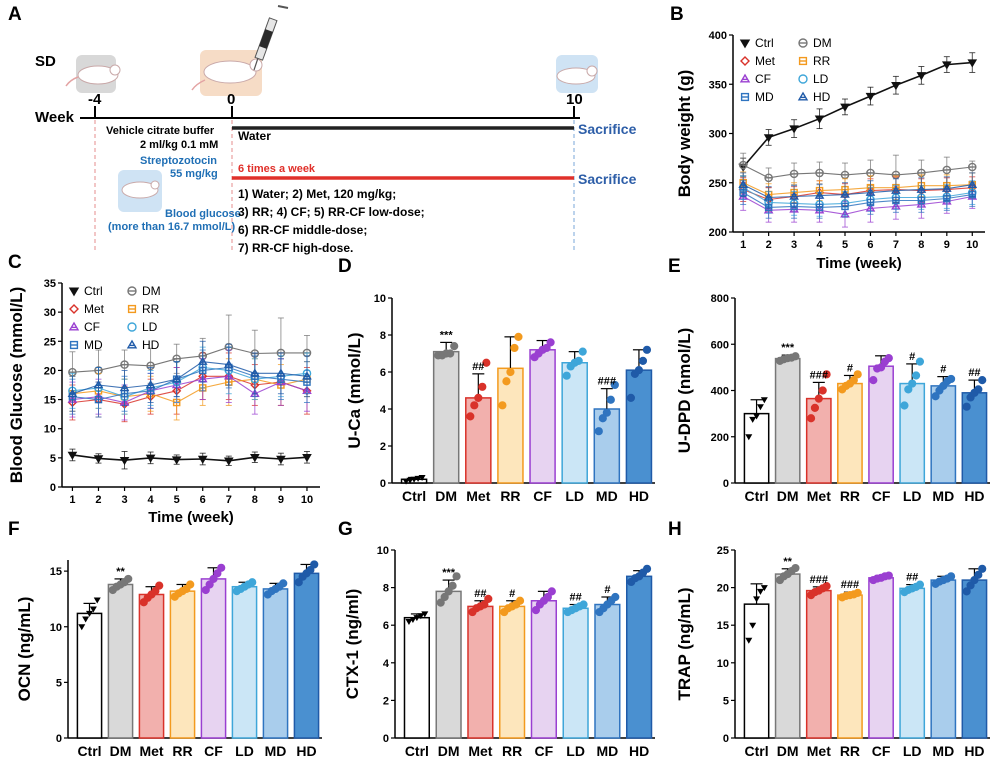 This screenshot has height=765, width=1000. Describe the element at coordinates (231, 99) in the screenshot. I see `timepoint-label: 0` at that location.